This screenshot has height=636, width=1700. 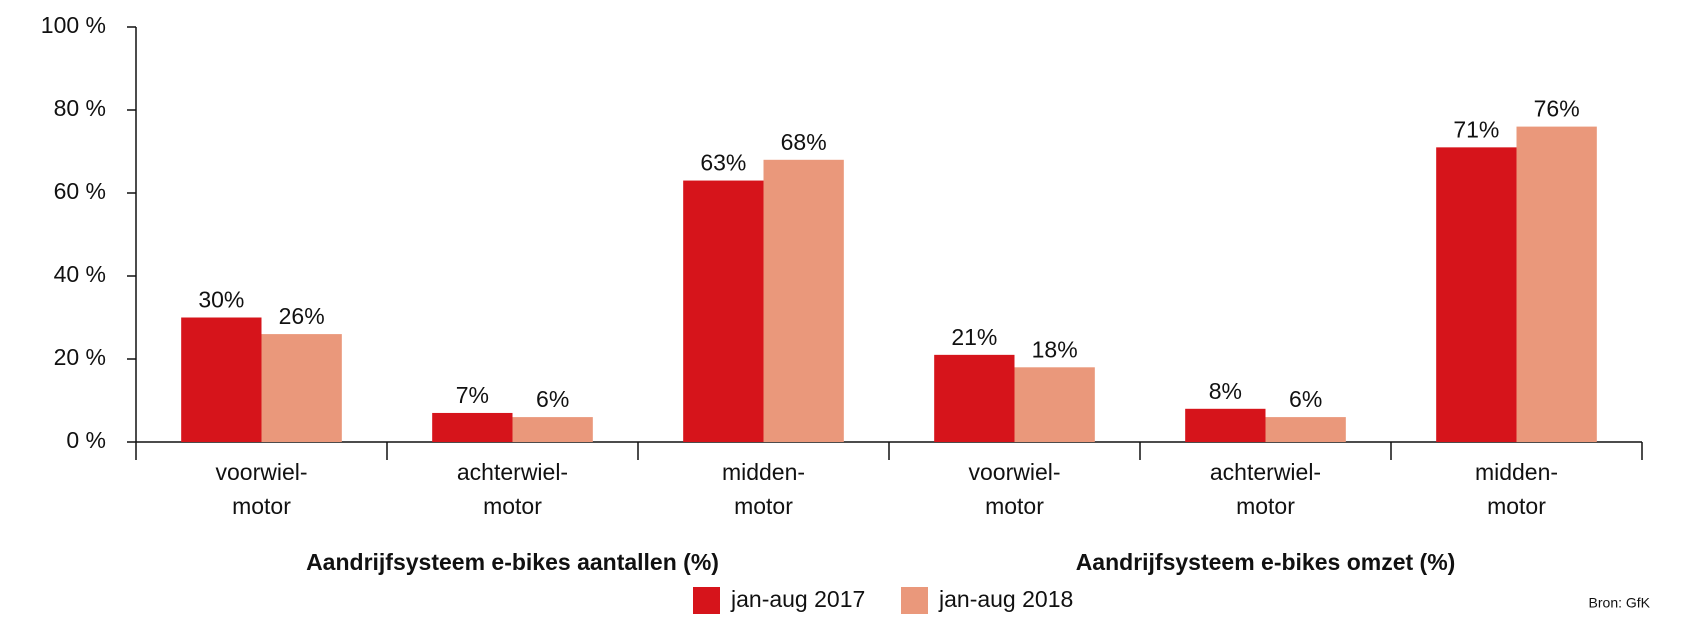 What do you see at coordinates (80, 108) in the screenshot?
I see `y-tick-label: 80 %` at bounding box center [80, 108].